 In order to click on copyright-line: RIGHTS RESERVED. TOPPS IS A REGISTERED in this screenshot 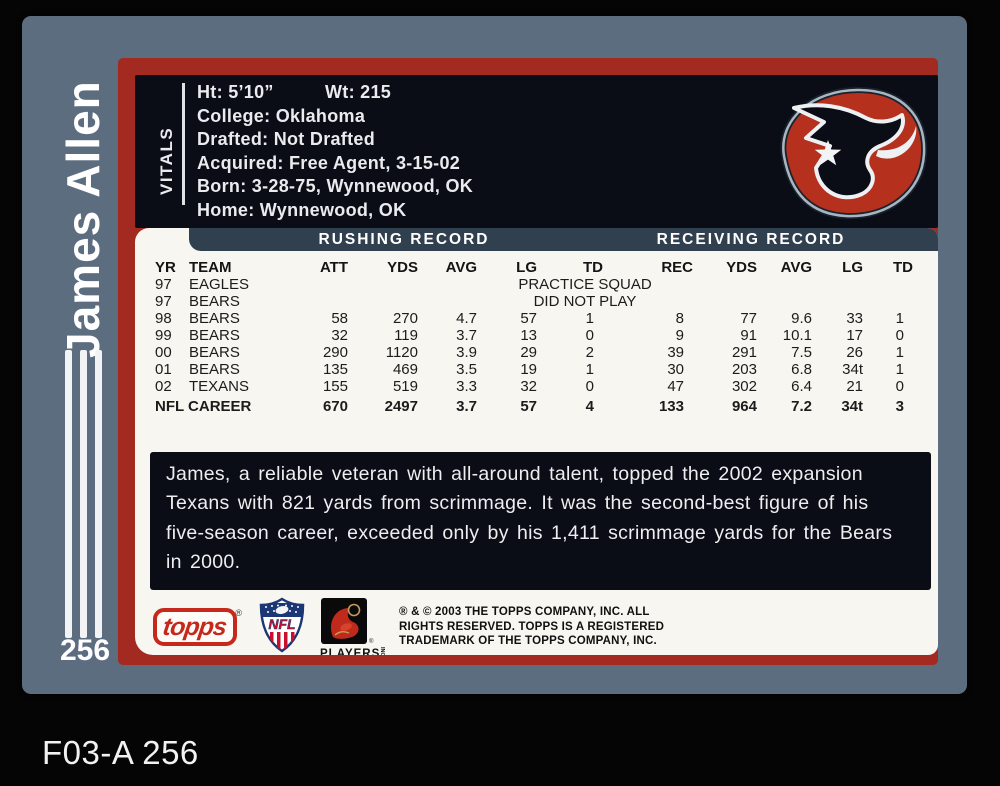, I will do `click(532, 626)`.